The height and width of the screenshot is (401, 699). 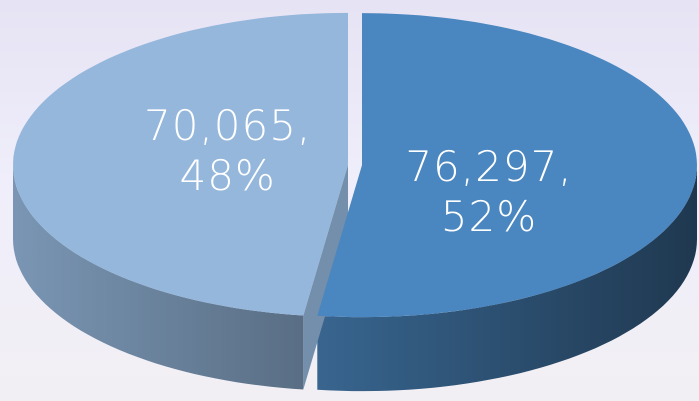 I want to click on data-label: 70,065, 48%, so click(x=228, y=151).